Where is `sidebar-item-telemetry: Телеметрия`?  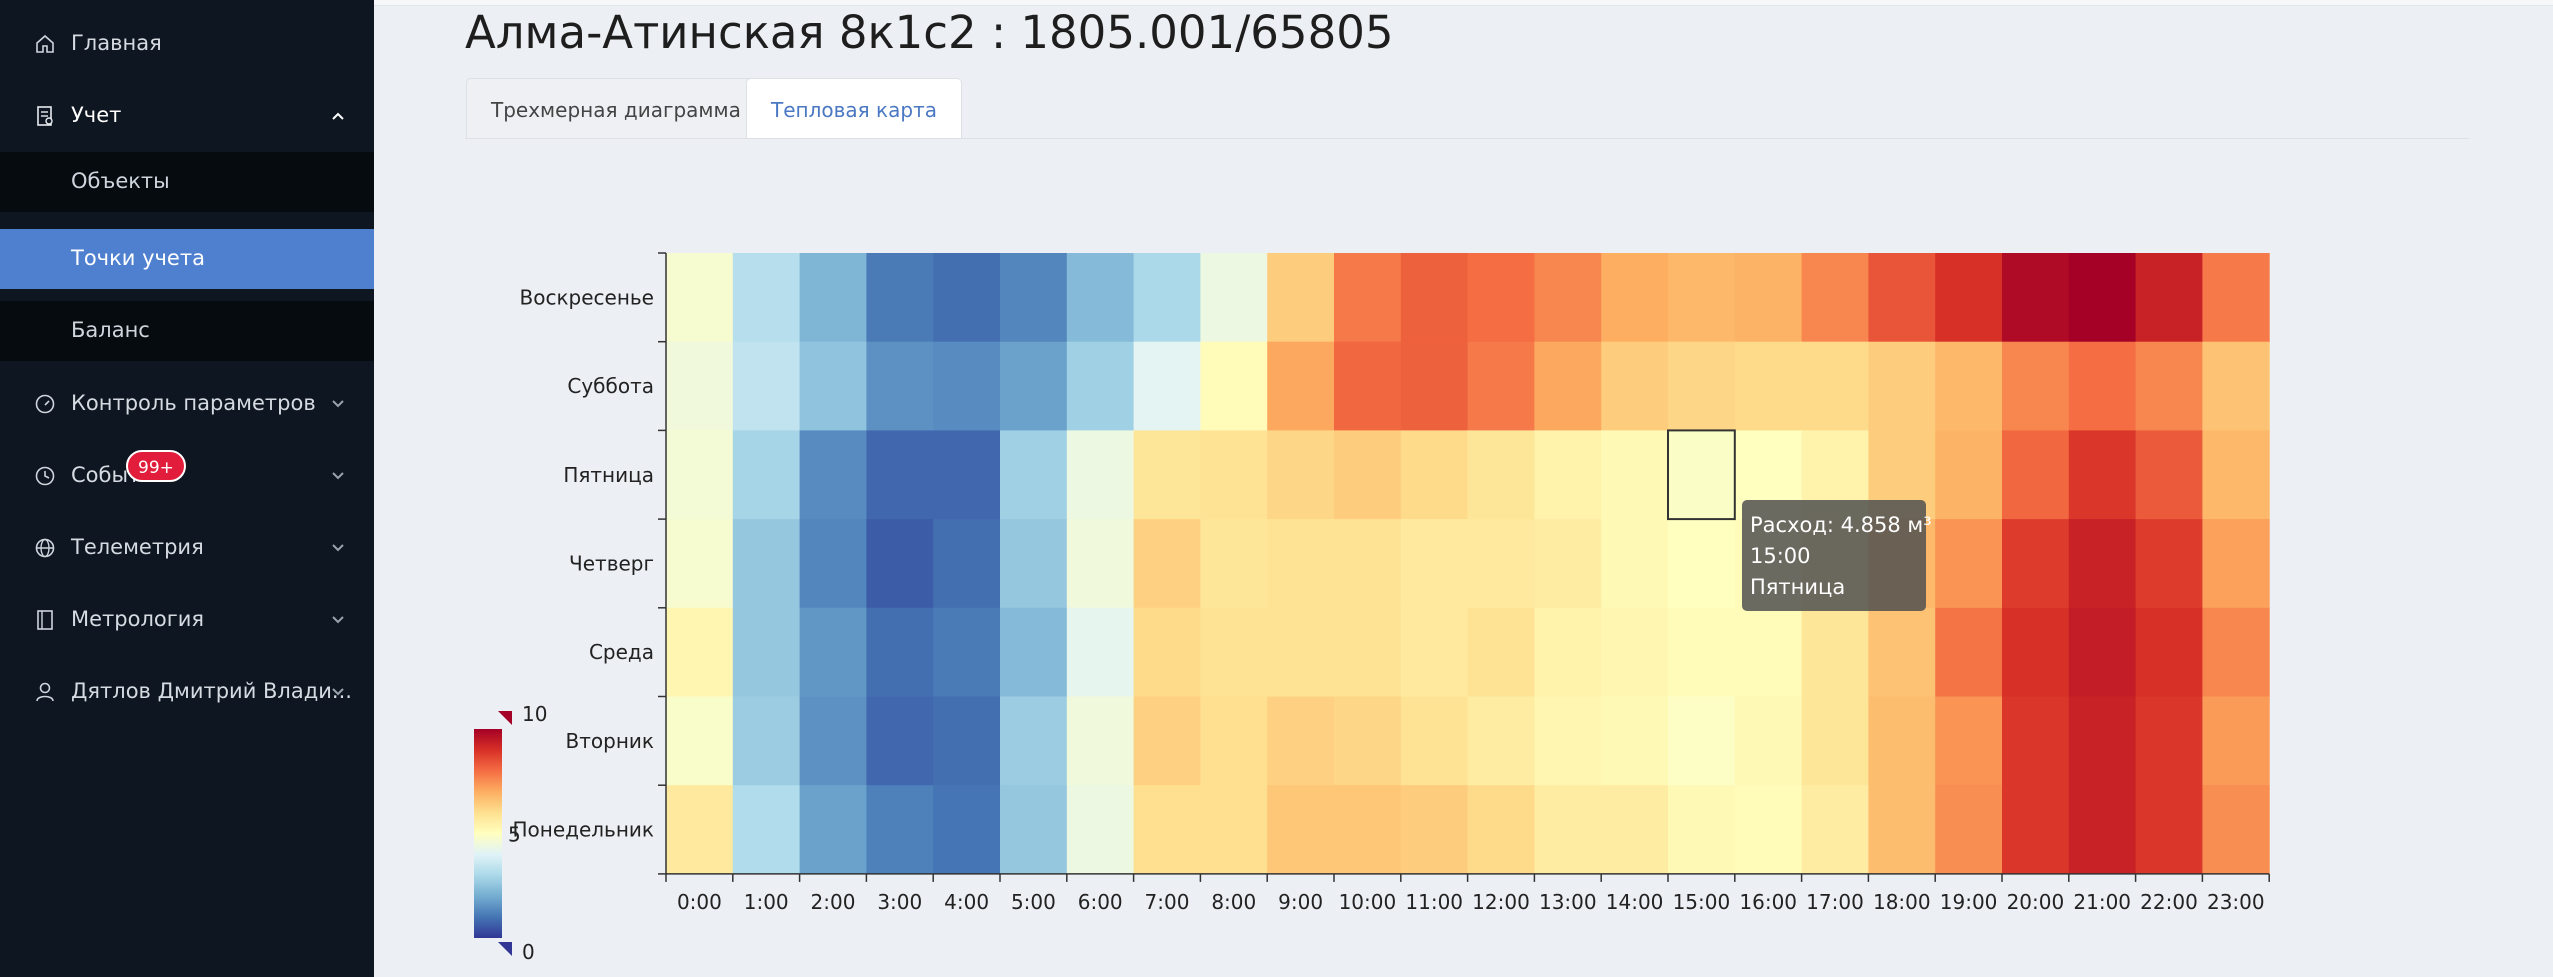
sidebar-item-telemetry: Телеметрия is located at coordinates (187, 548).